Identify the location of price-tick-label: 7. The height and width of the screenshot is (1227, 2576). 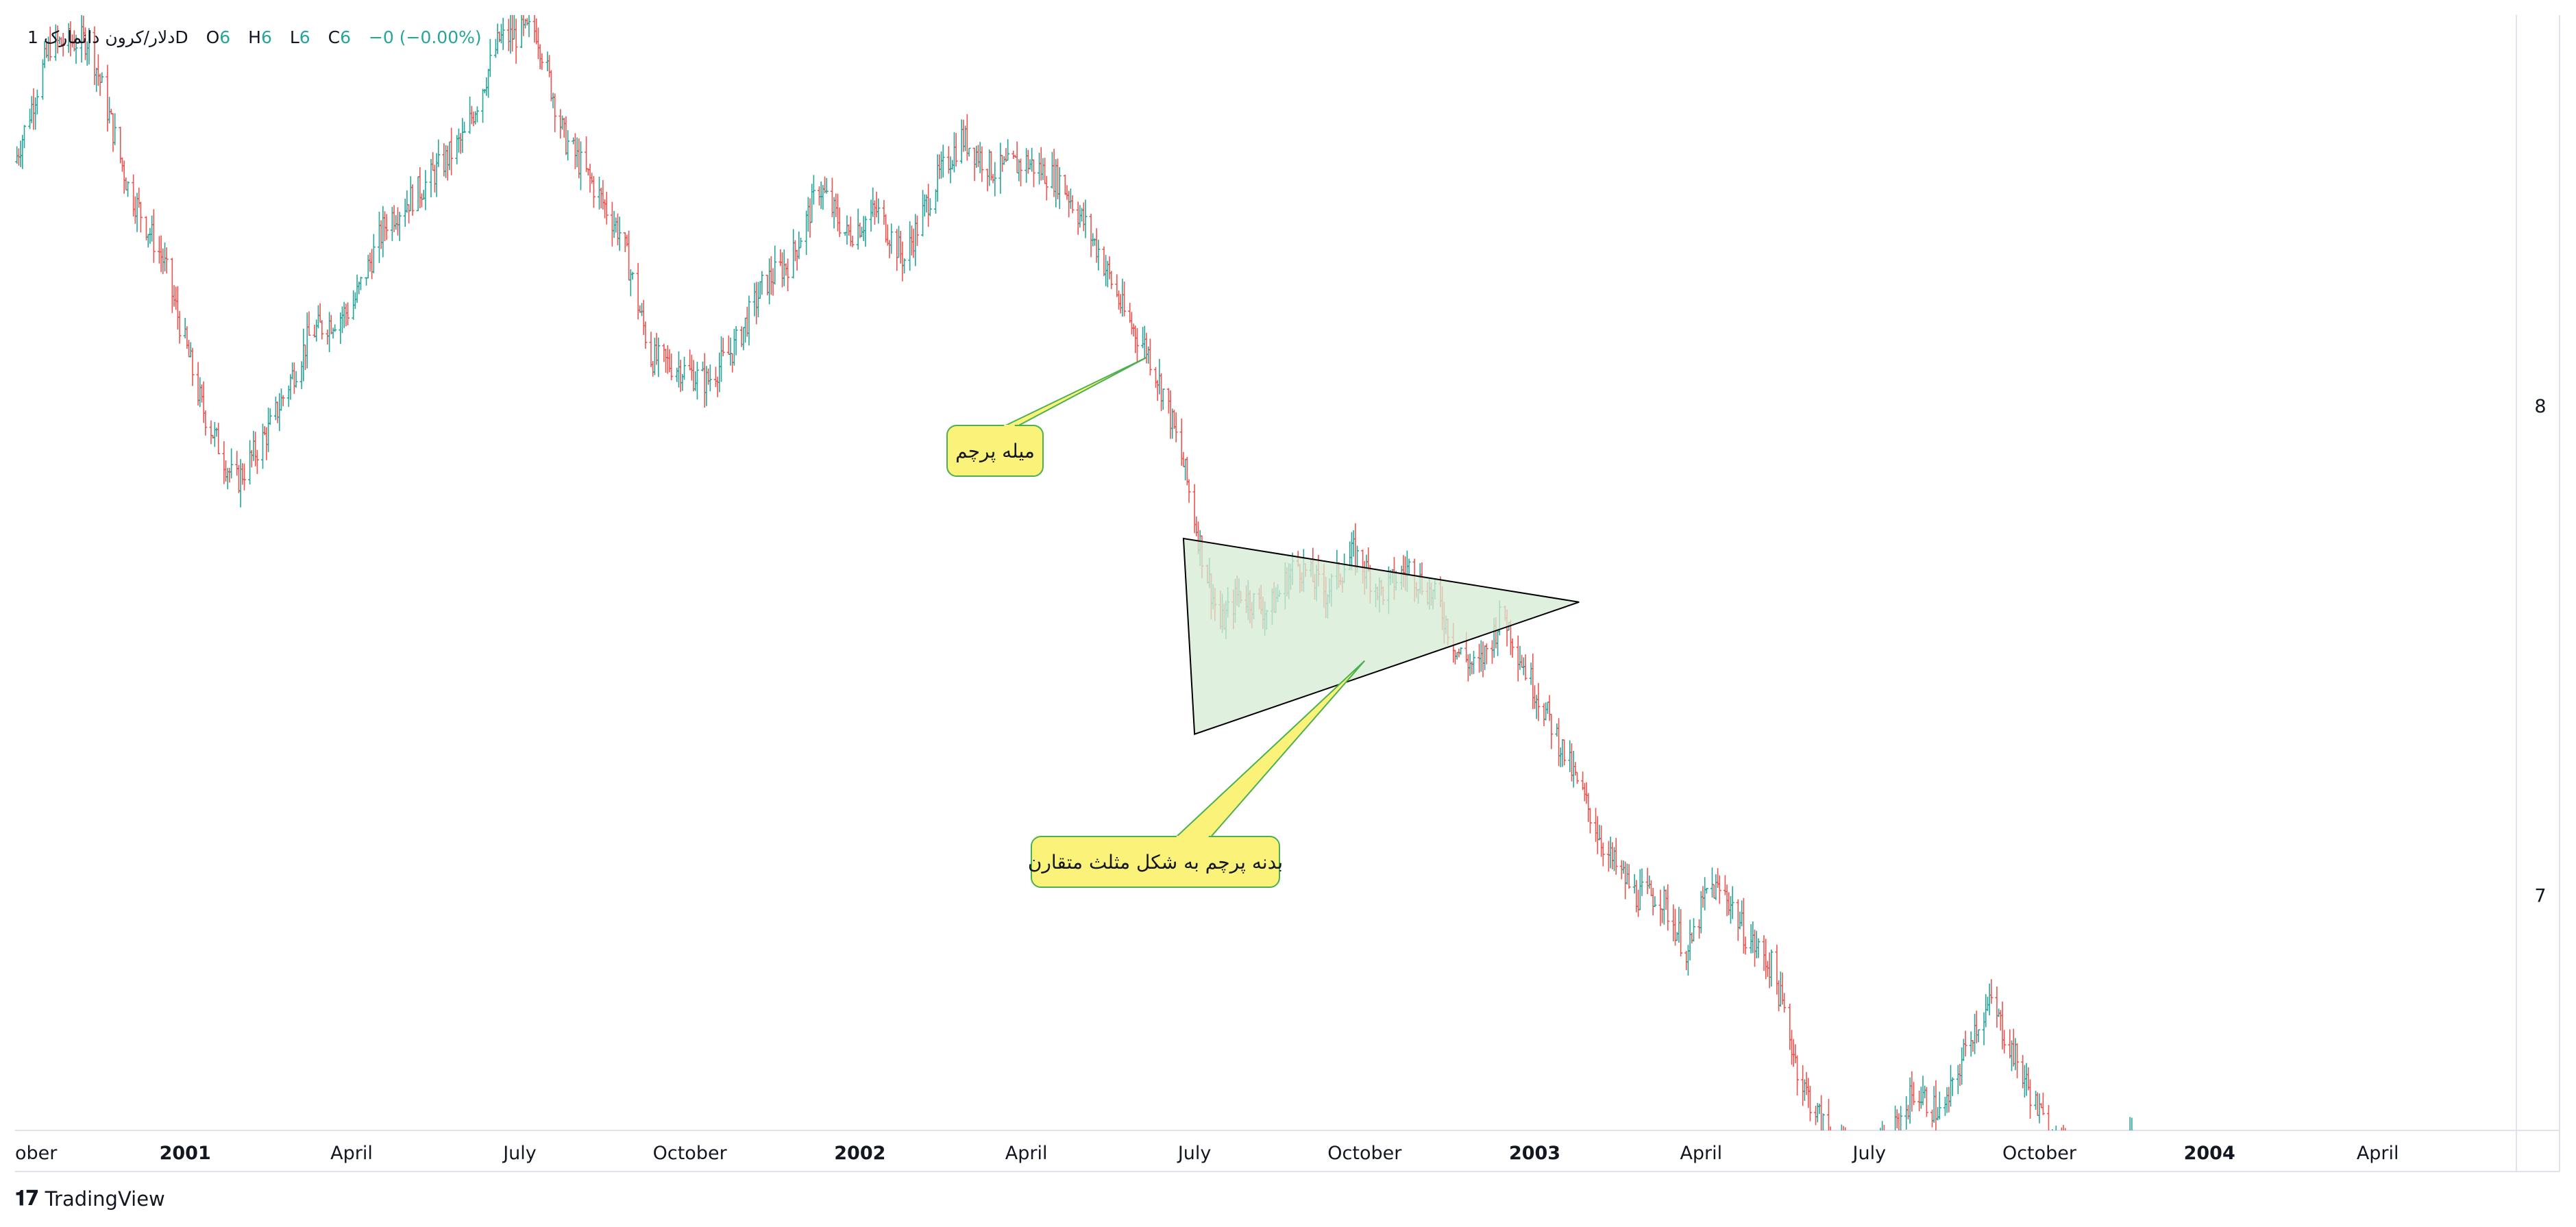
(2540, 895).